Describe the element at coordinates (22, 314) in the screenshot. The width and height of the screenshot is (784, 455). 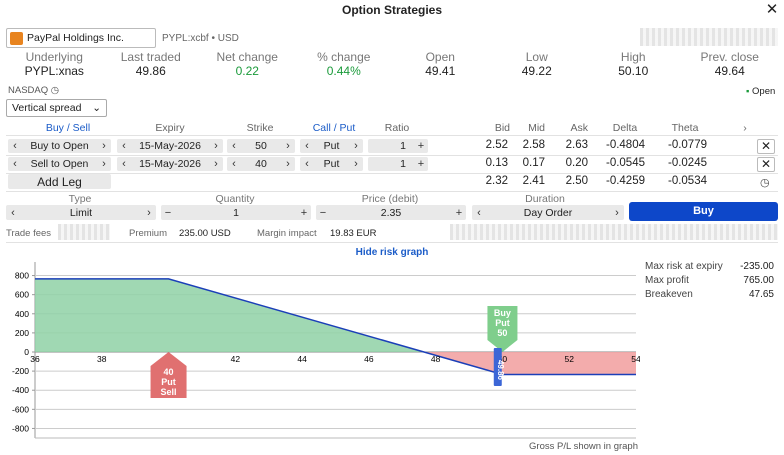
I see `y-tick-label: 400` at that location.